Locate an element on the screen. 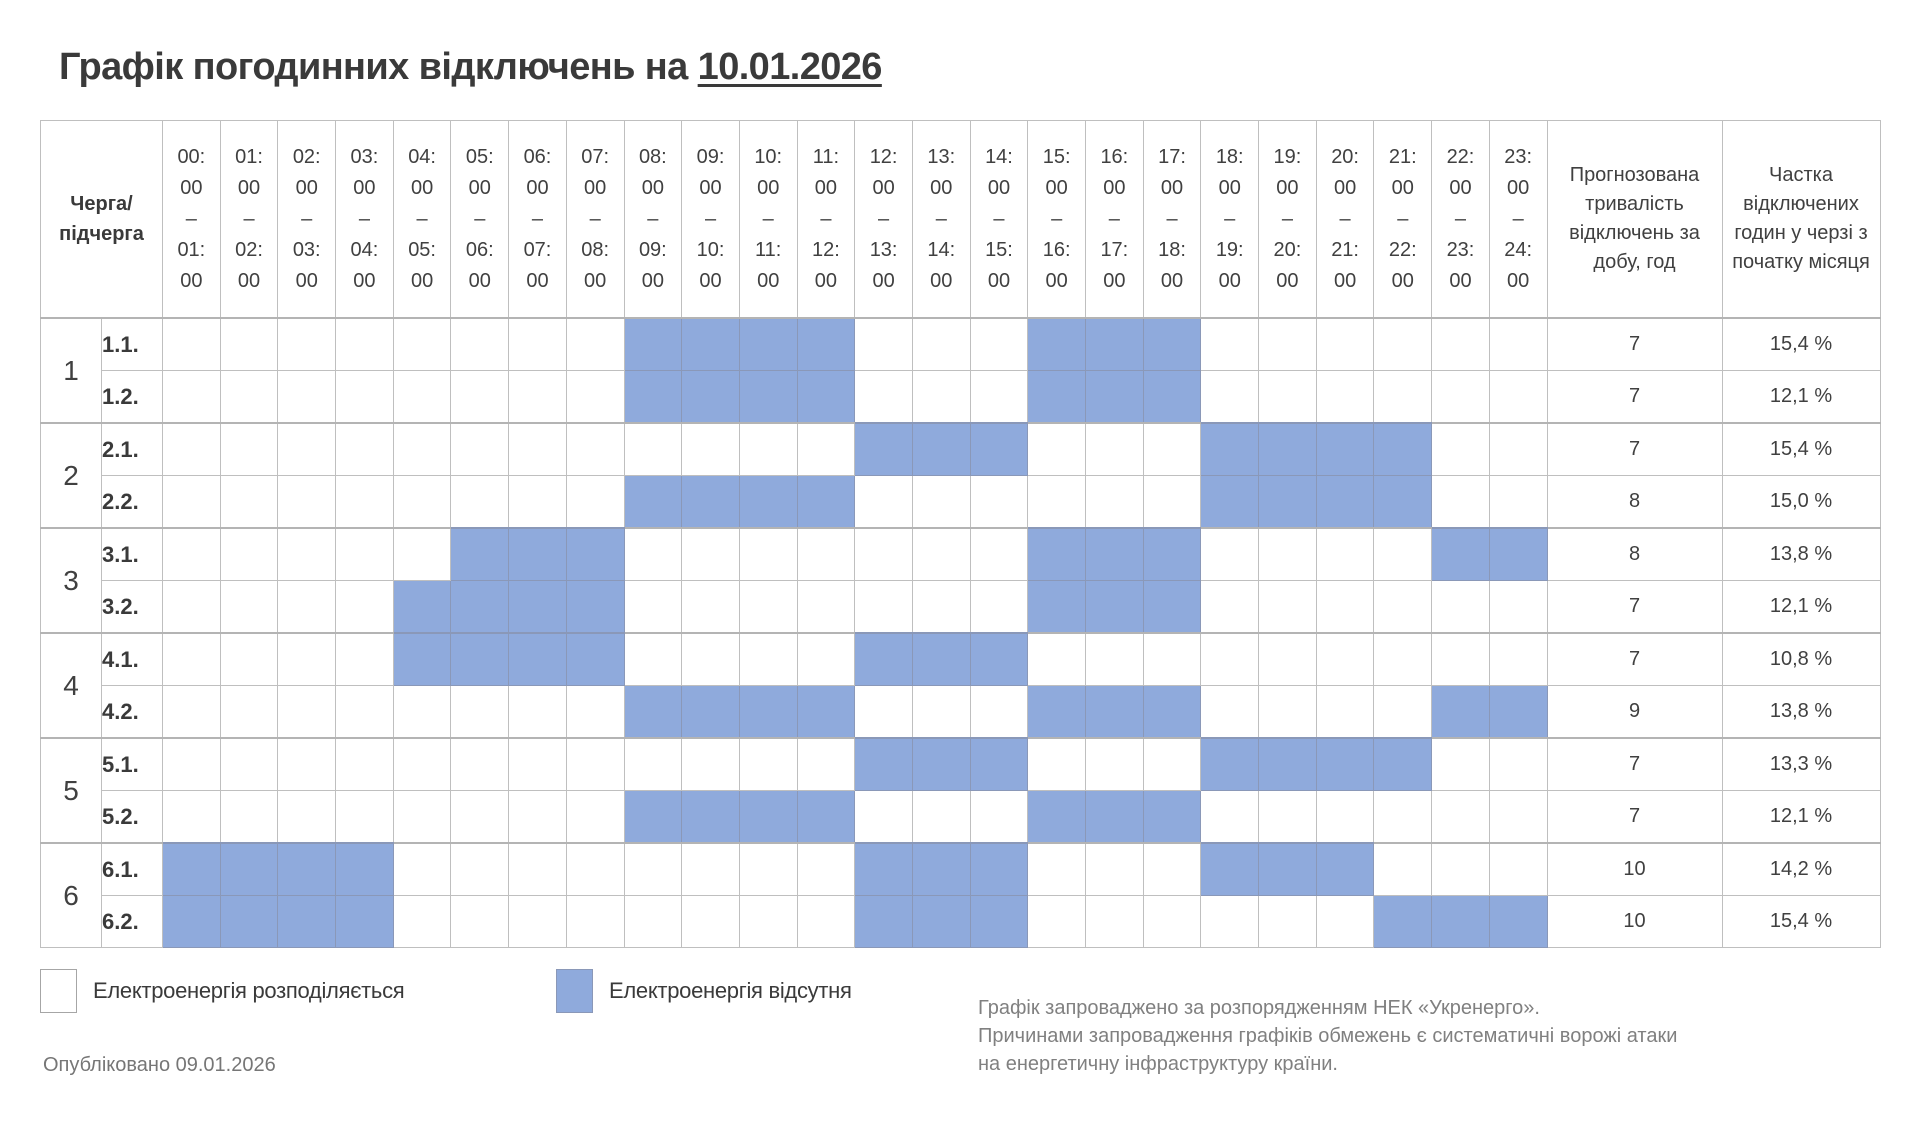  share-value: 13,8 % is located at coordinates (1801, 712).